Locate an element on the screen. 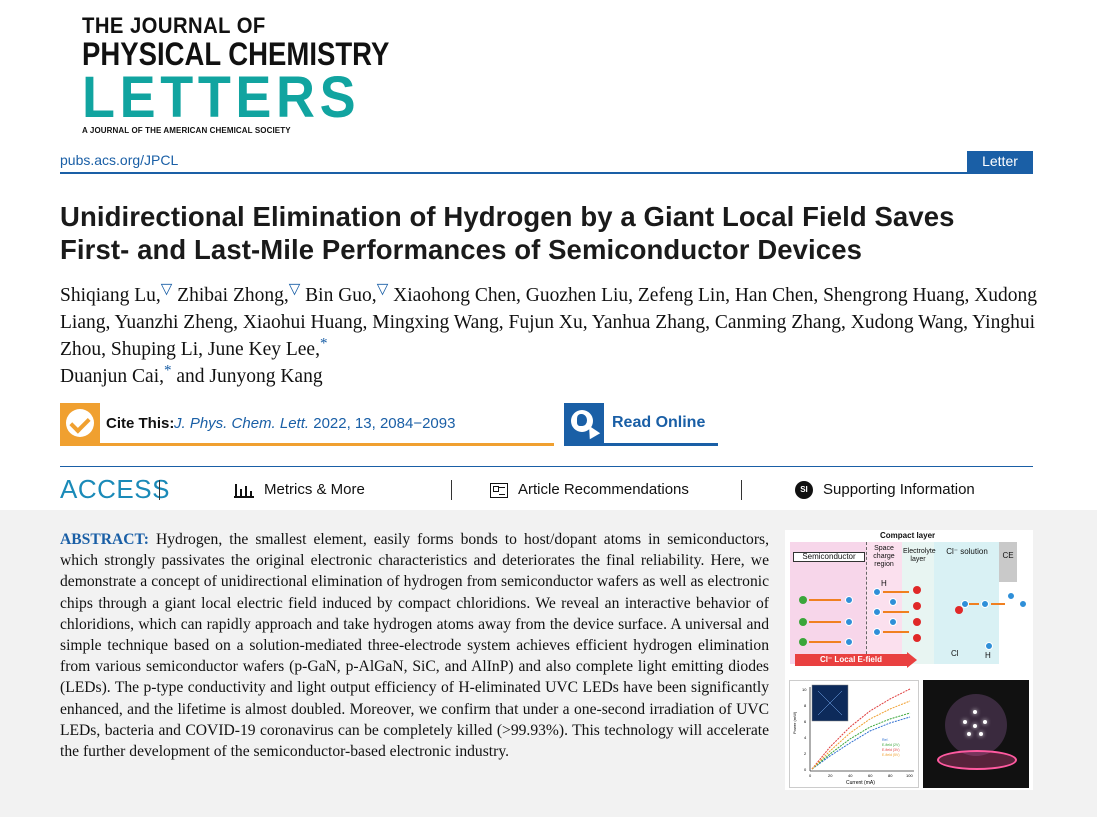  local-e-field-bar: Cl⁻ Local E-field is located at coordinates (851, 660).